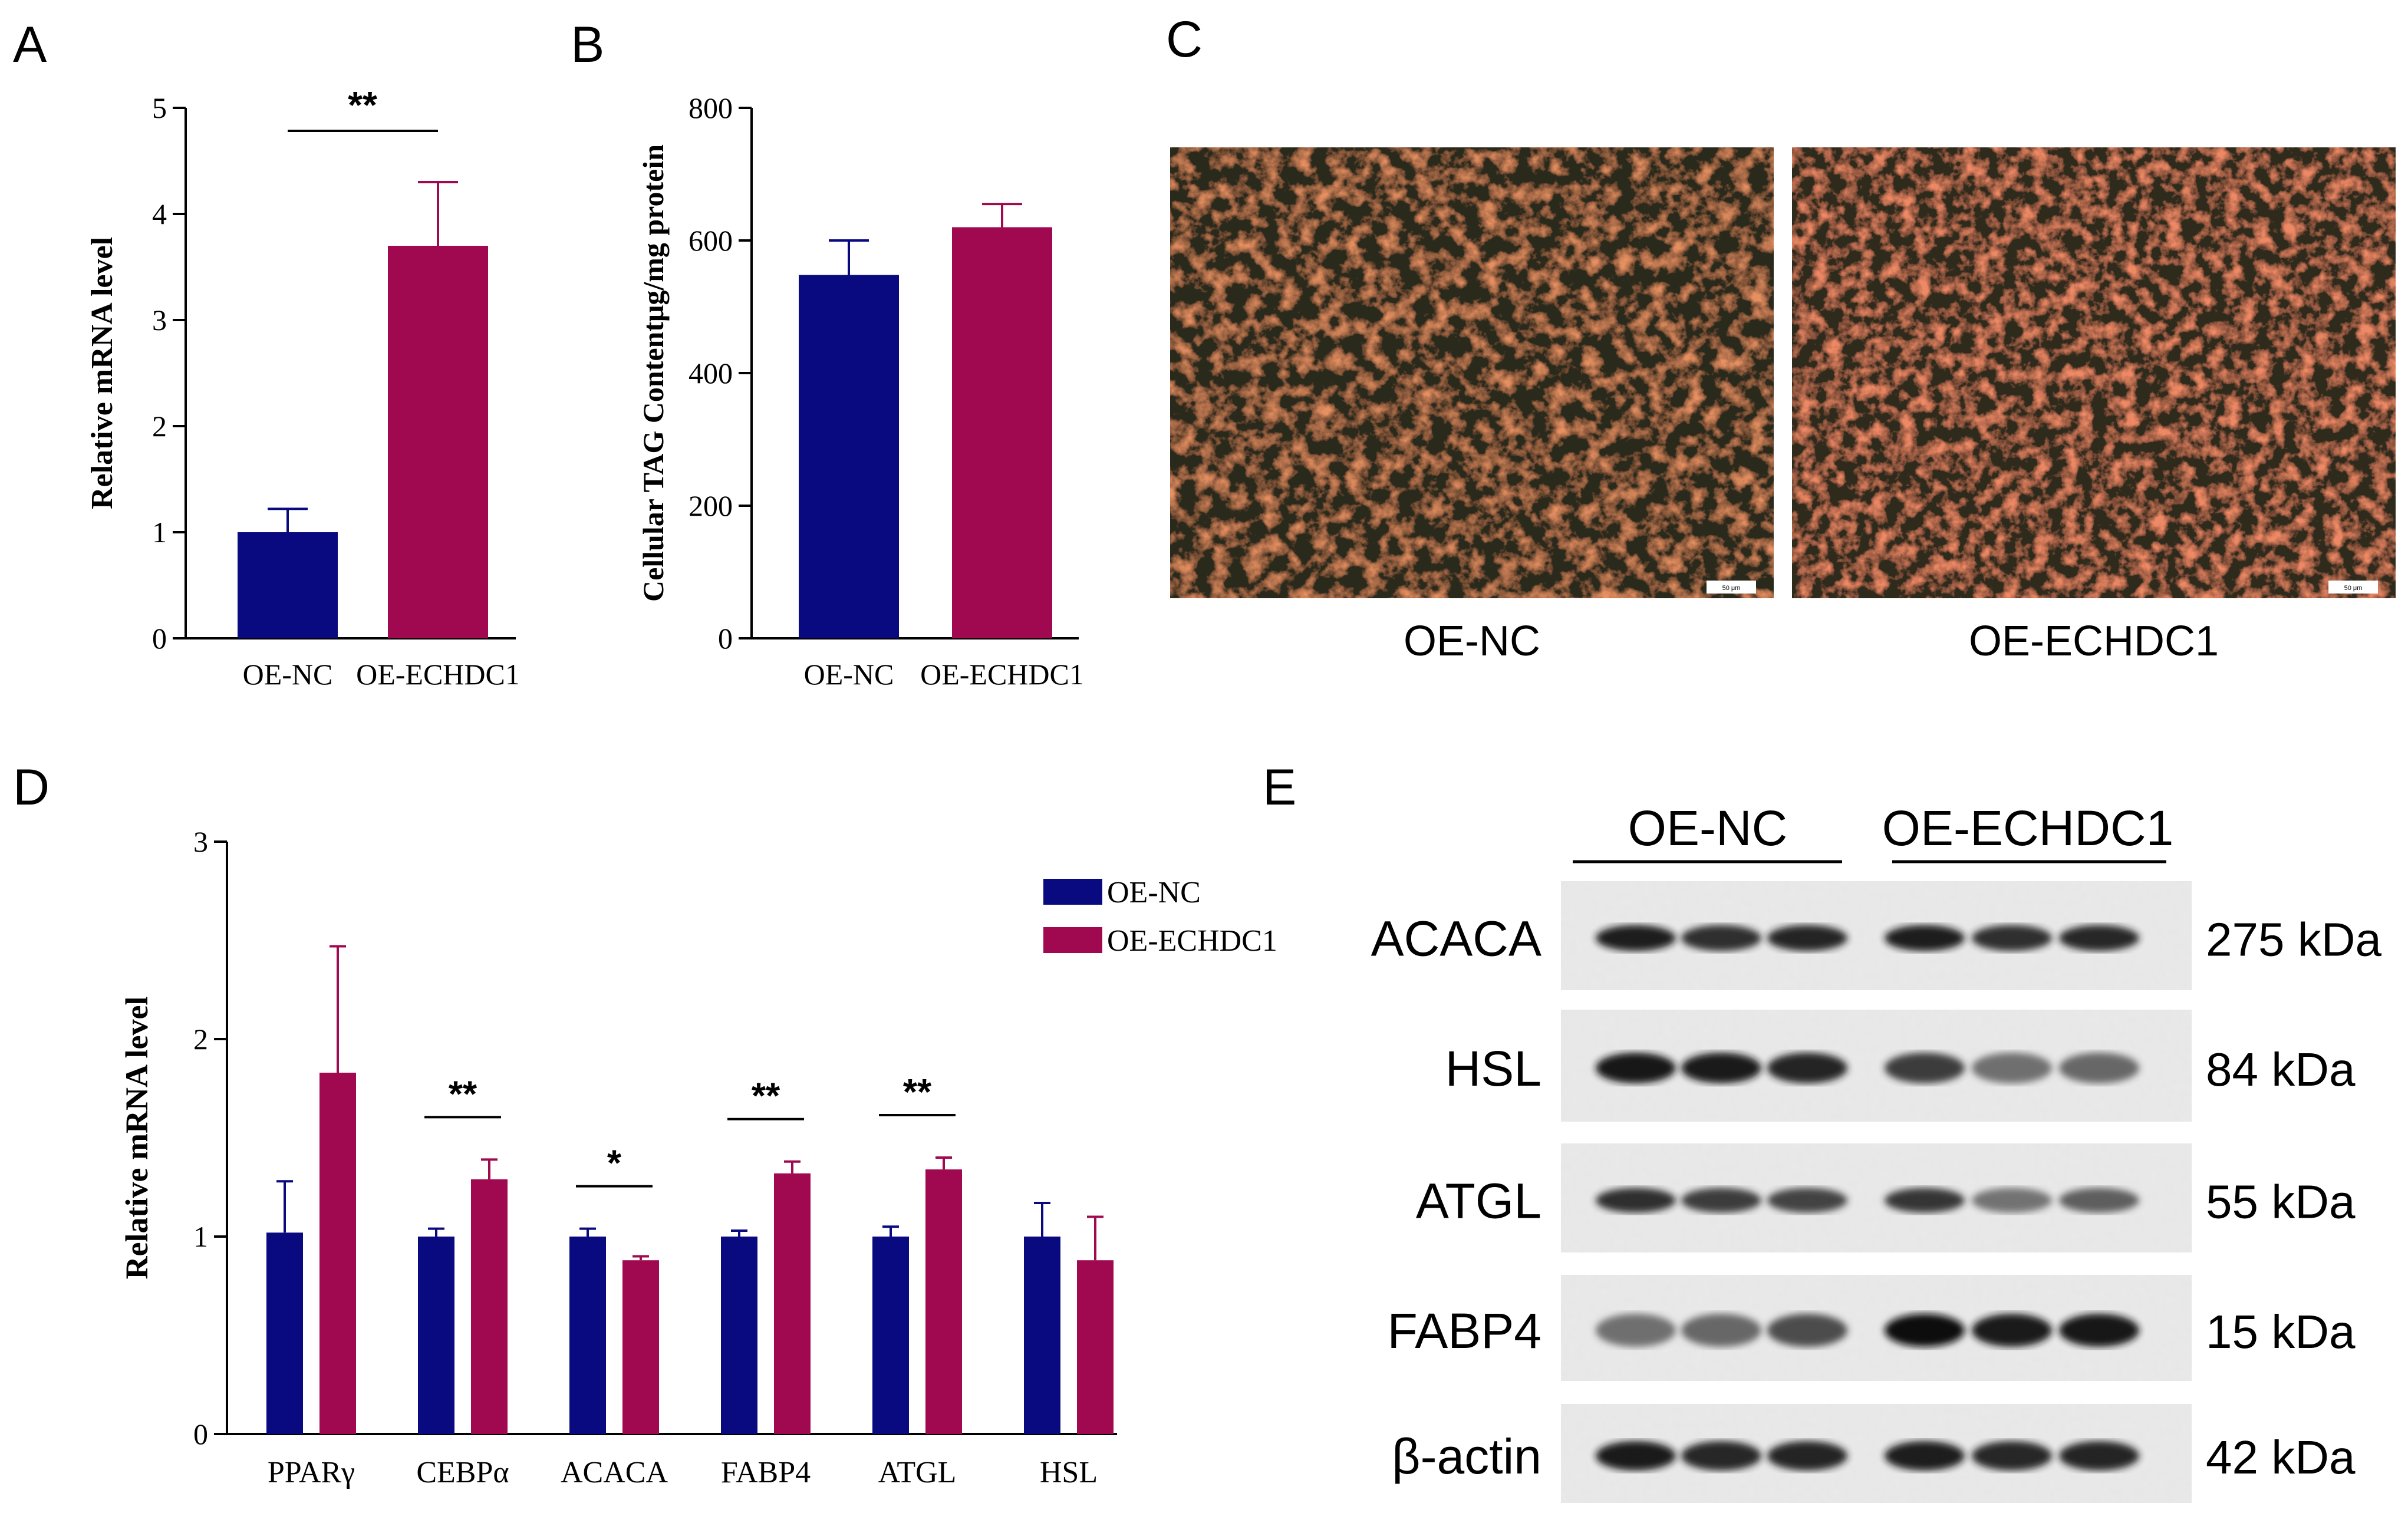 The height and width of the screenshot is (1523, 2408). What do you see at coordinates (1472, 641) in the screenshot?
I see `microscopy-caption-oe-nc: OE-NC` at bounding box center [1472, 641].